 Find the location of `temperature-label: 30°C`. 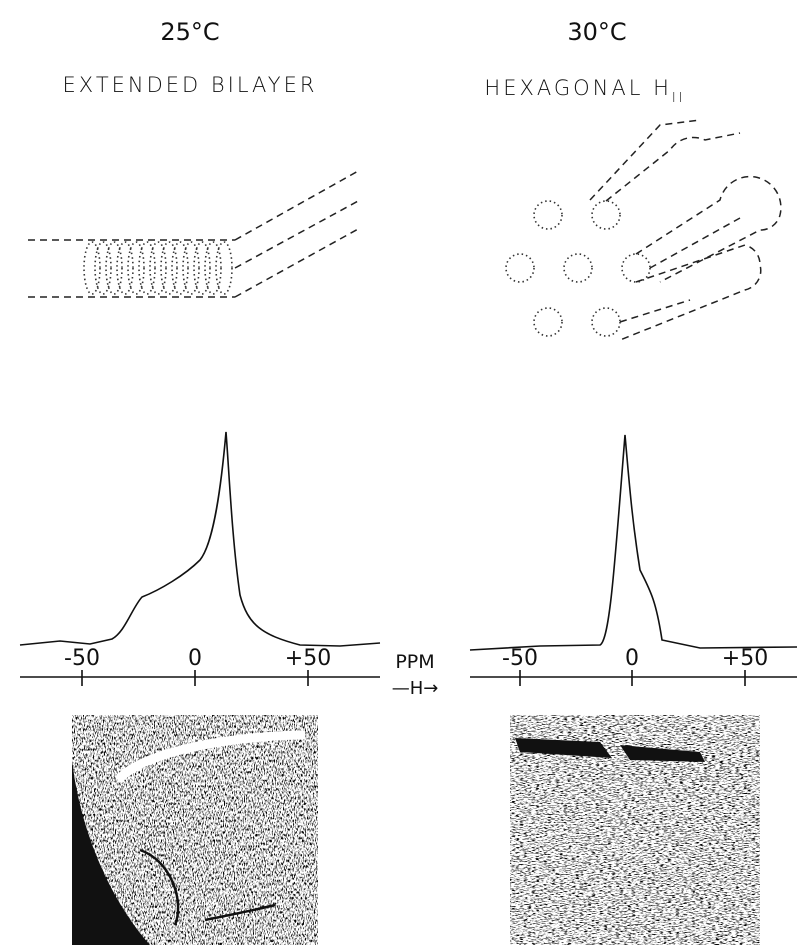

temperature-label: 30°C is located at coordinates (596, 32).